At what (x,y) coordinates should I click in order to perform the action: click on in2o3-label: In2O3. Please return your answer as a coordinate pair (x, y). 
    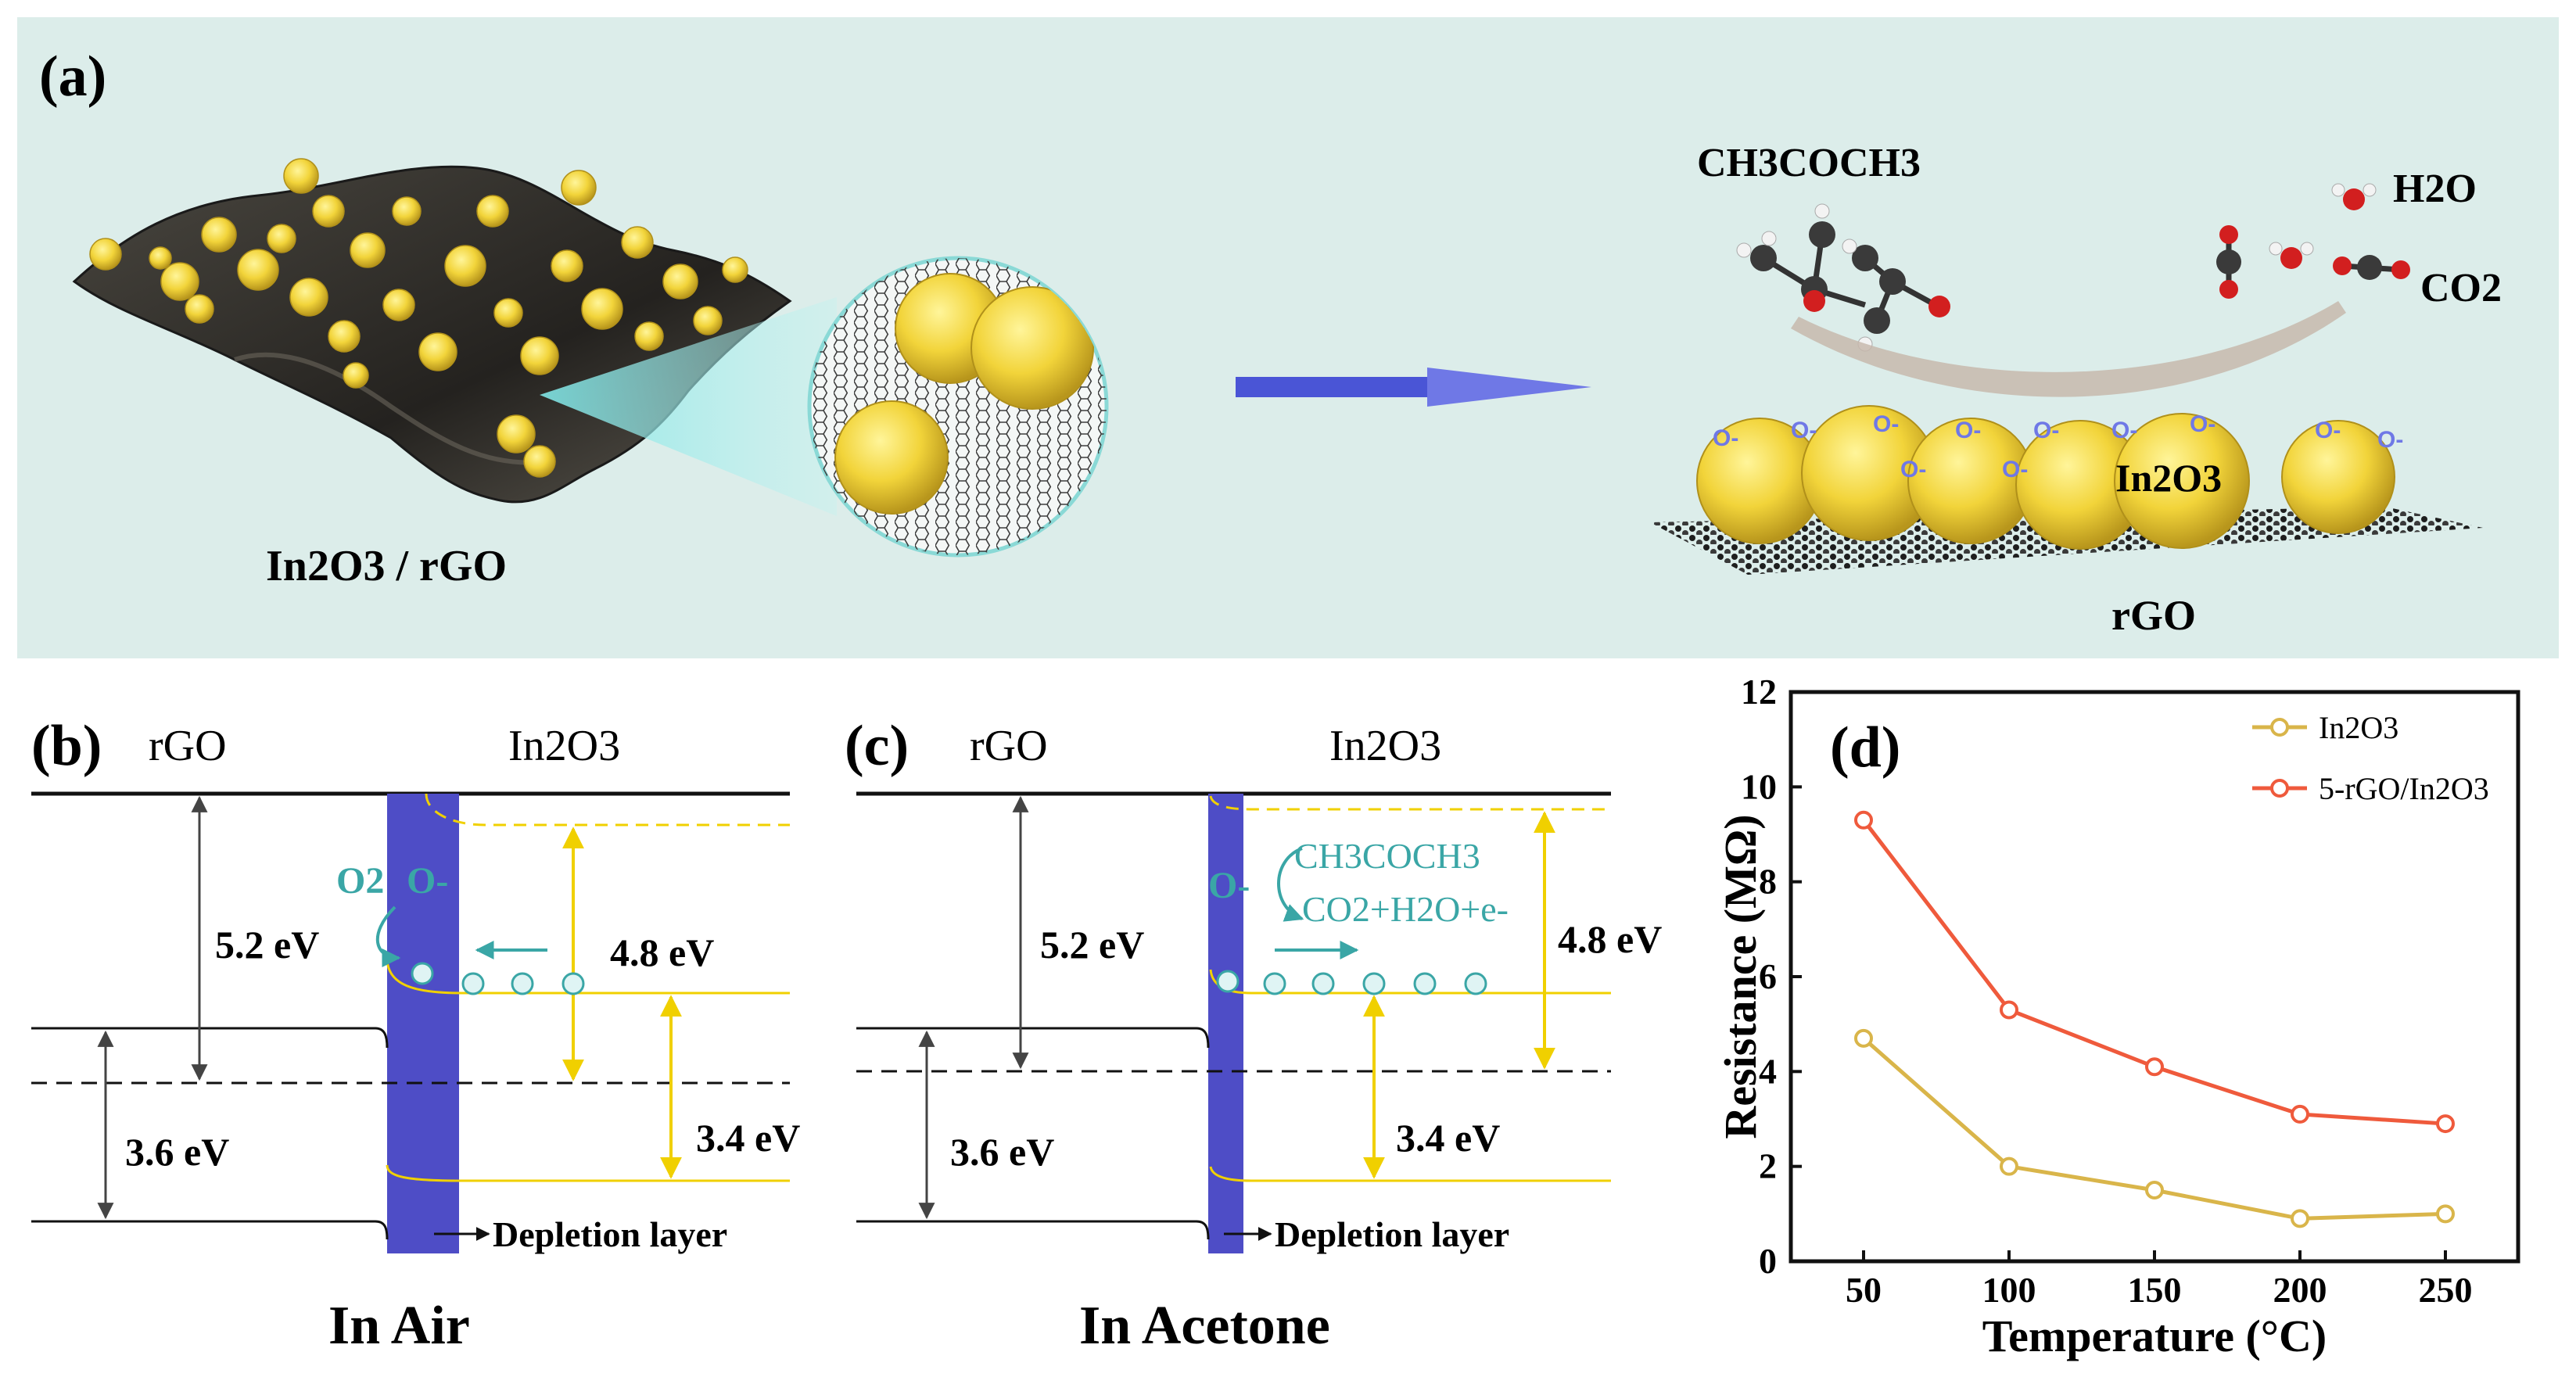
    Looking at the image, I should click on (2168, 478).